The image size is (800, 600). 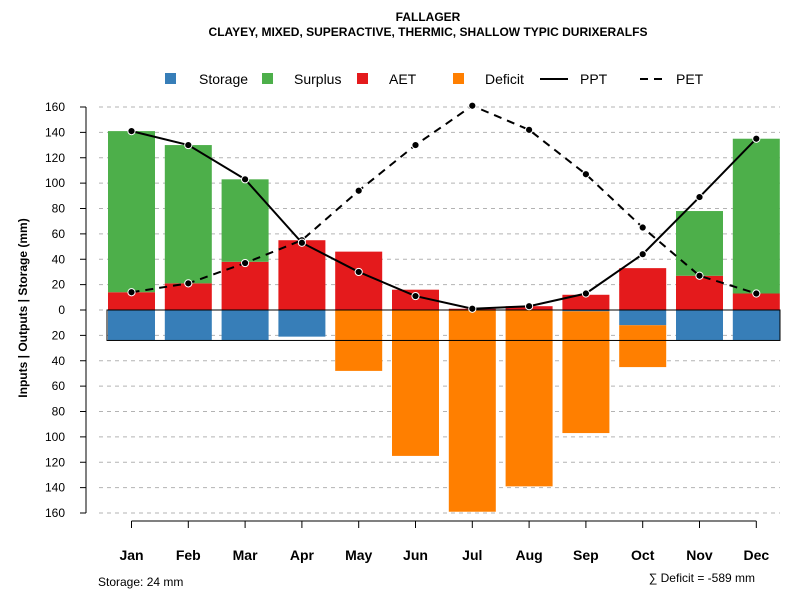 I want to click on storage-capacity-box, so click(x=443, y=325).